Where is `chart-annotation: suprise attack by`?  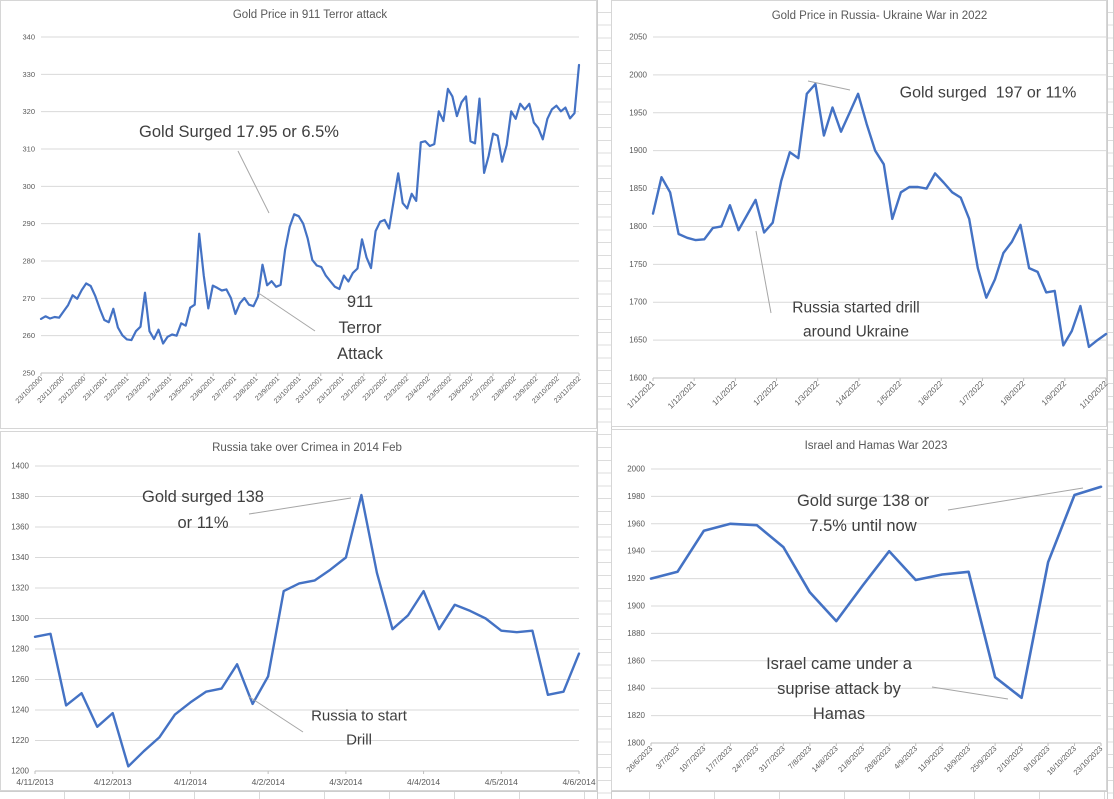
chart-annotation: suprise attack by is located at coordinates (839, 689).